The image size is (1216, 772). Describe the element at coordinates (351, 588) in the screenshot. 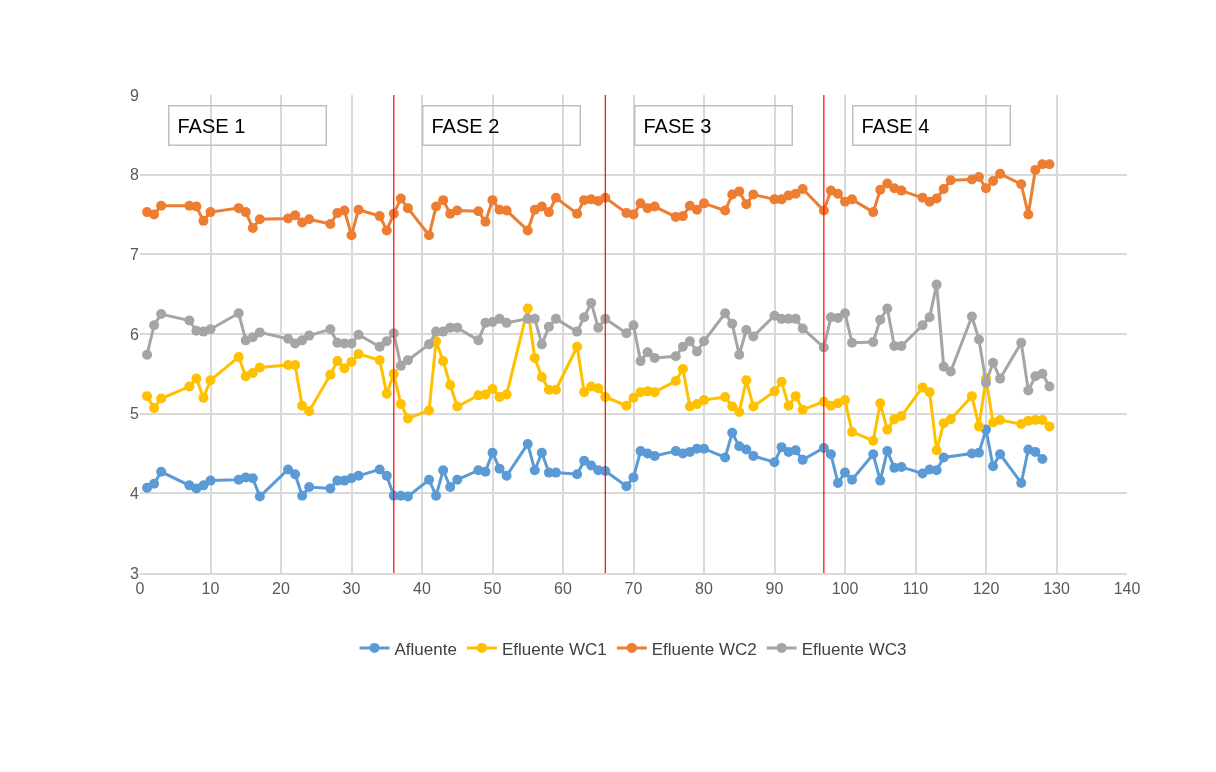

I see `x-tick-label: 30` at that location.